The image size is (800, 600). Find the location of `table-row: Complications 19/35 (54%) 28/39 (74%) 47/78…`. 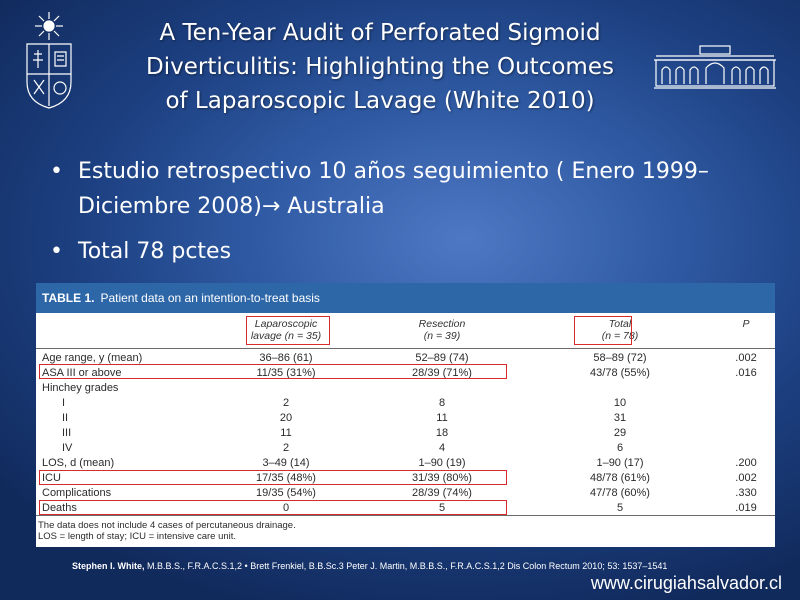

table-row: Complications 19/35 (54%) 28/39 (74%) 47/78… is located at coordinates (405, 493).